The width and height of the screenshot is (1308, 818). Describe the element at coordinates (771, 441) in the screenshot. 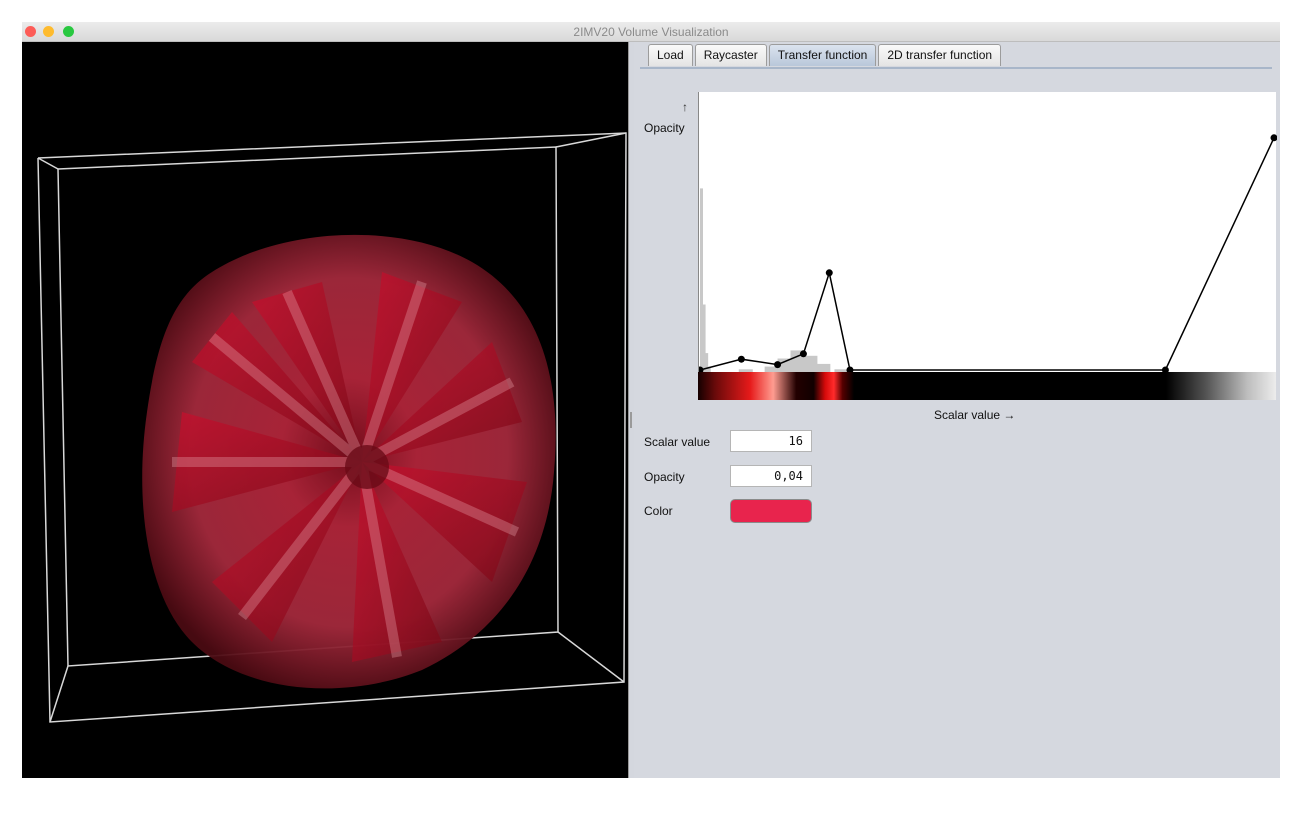

I see `scalar-value-field: 16` at that location.